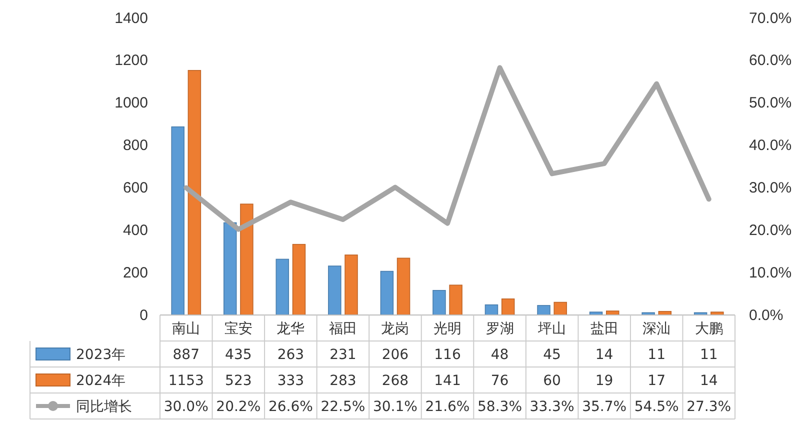 The image size is (800, 436). What do you see at coordinates (135, 145) in the screenshot?
I see `y-tick-label: 800` at bounding box center [135, 145].